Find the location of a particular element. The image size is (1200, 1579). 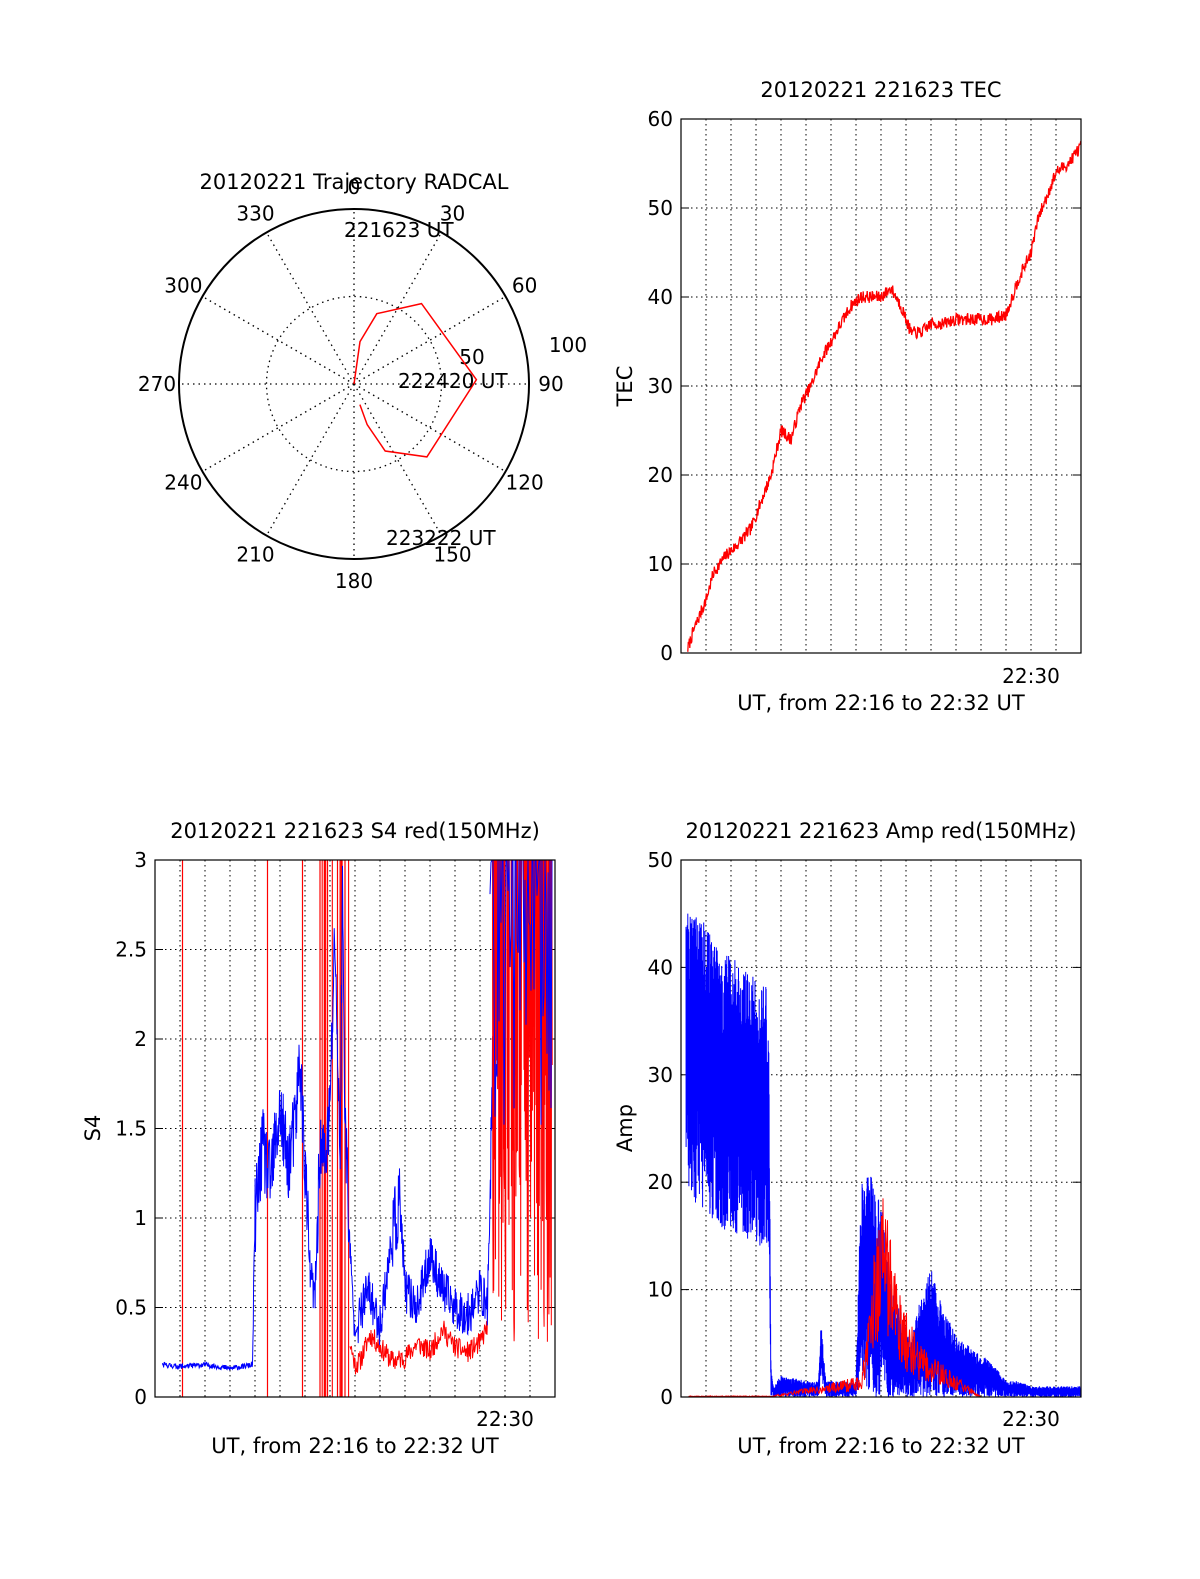

amp-series is located at coordinates (883, 1155).